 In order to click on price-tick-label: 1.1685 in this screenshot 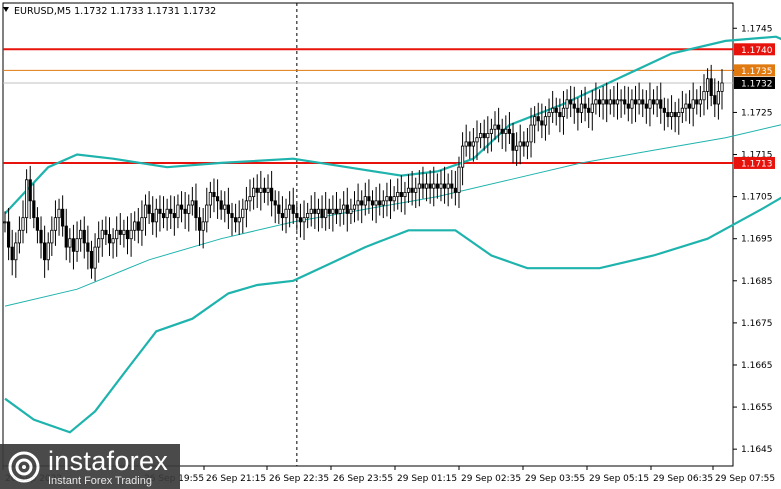, I will do `click(757, 282)`.